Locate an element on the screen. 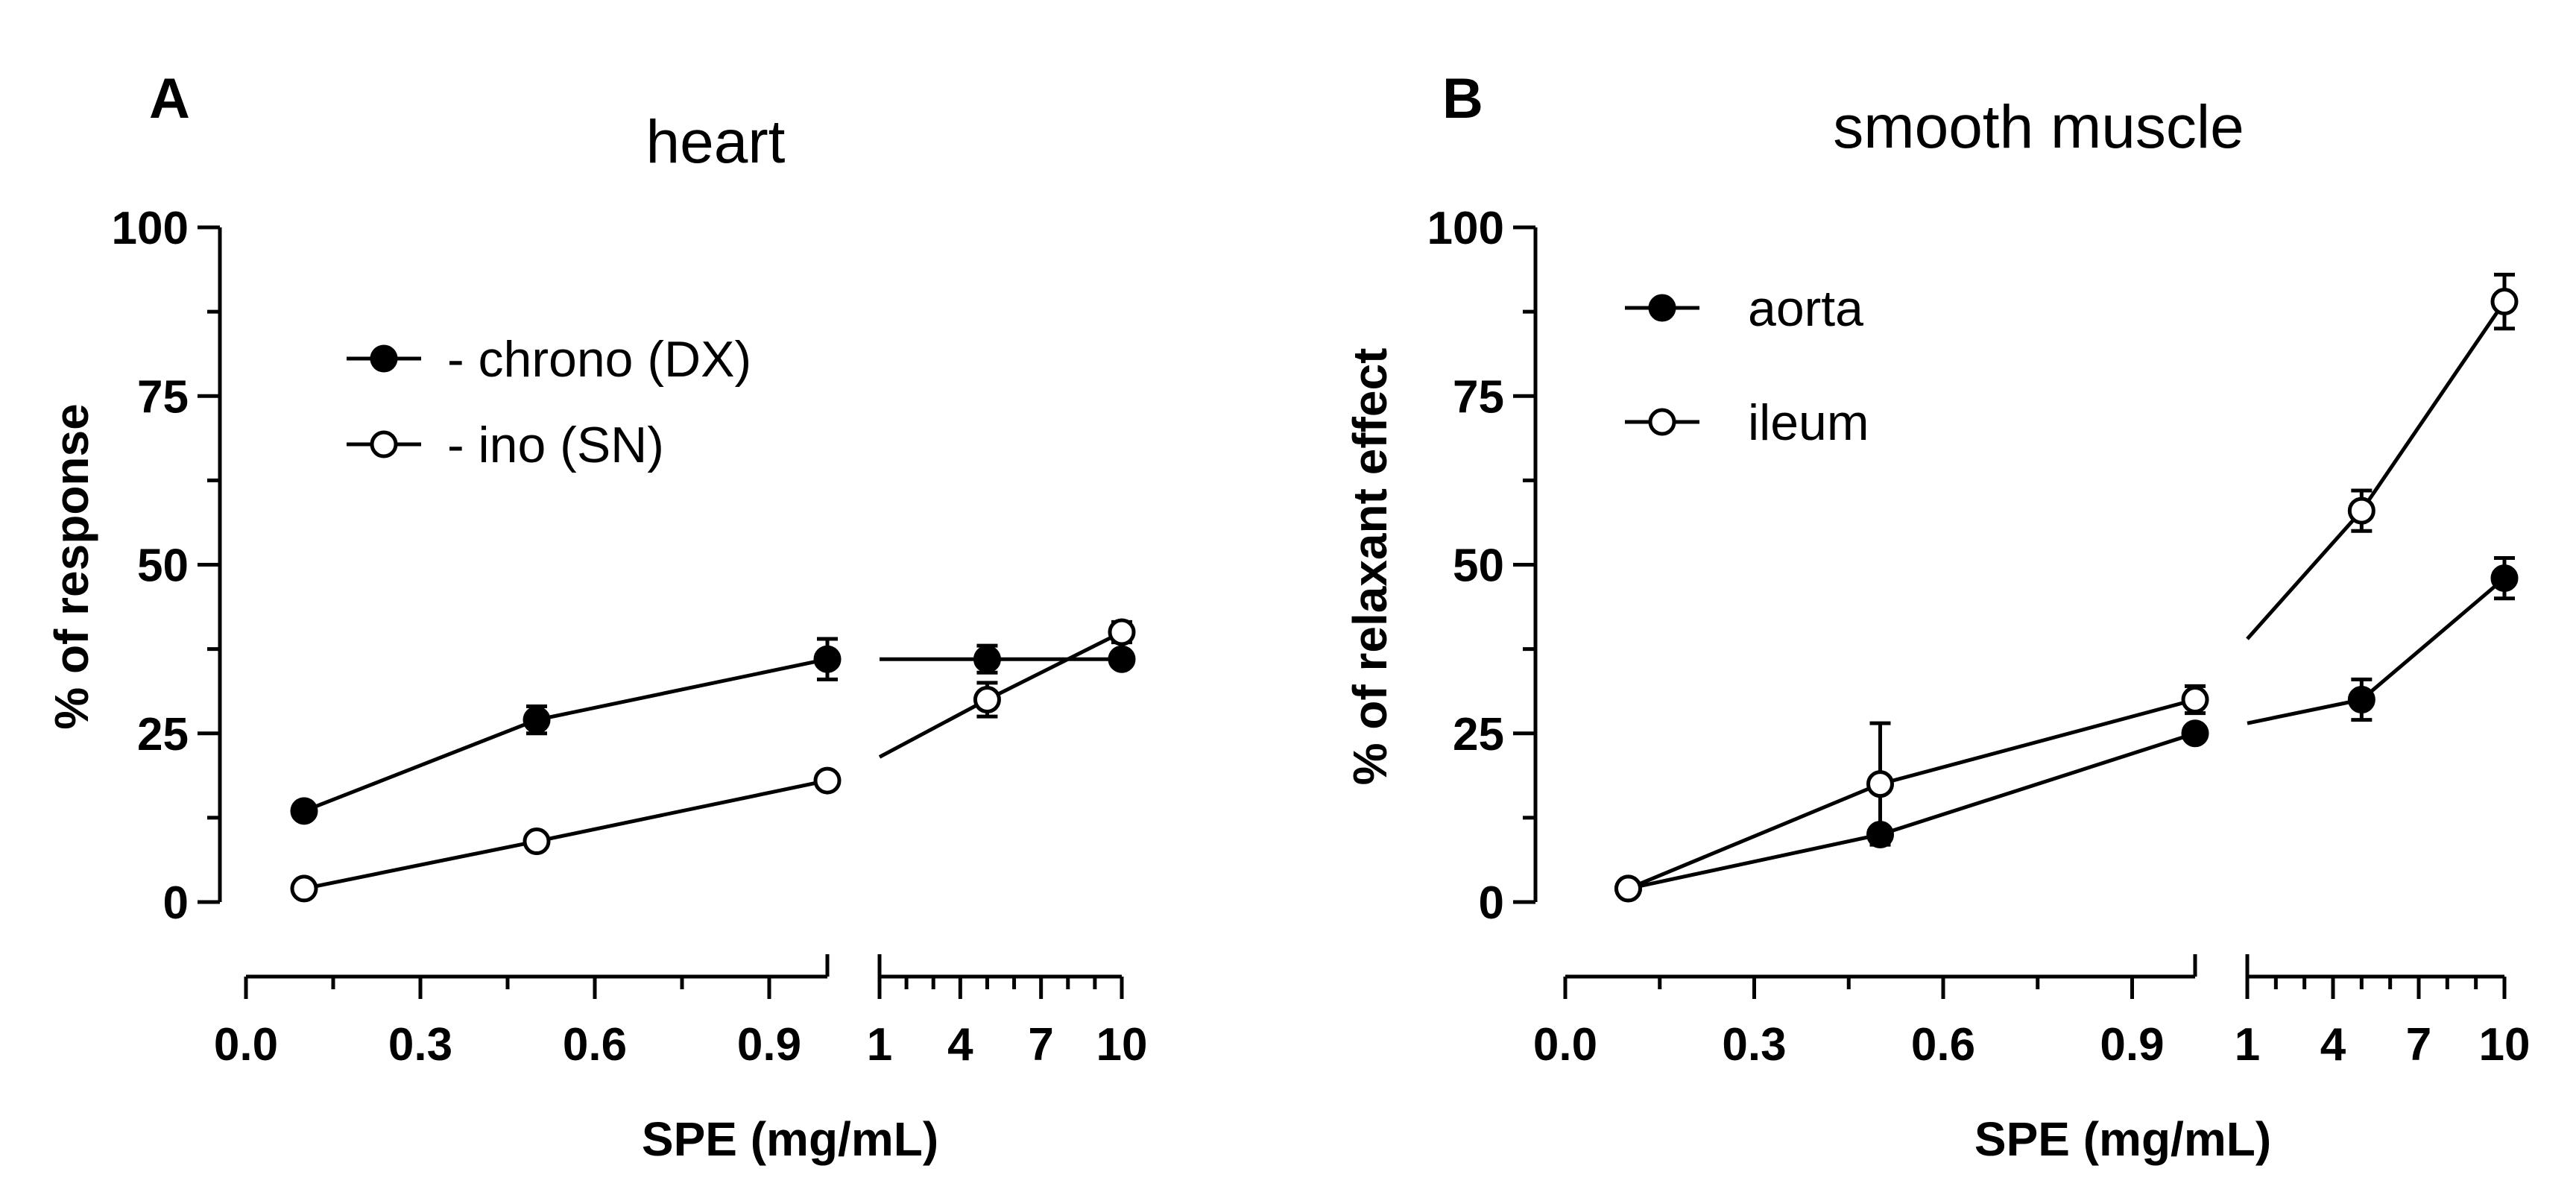 Image resolution: width=2576 pixels, height=1198 pixels. panel-b-title: smooth muscle is located at coordinates (2038, 127).